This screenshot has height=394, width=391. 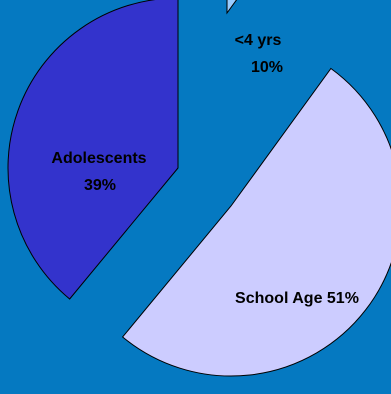 I want to click on slice-label-adolescents-value: 39%, so click(x=100, y=185).